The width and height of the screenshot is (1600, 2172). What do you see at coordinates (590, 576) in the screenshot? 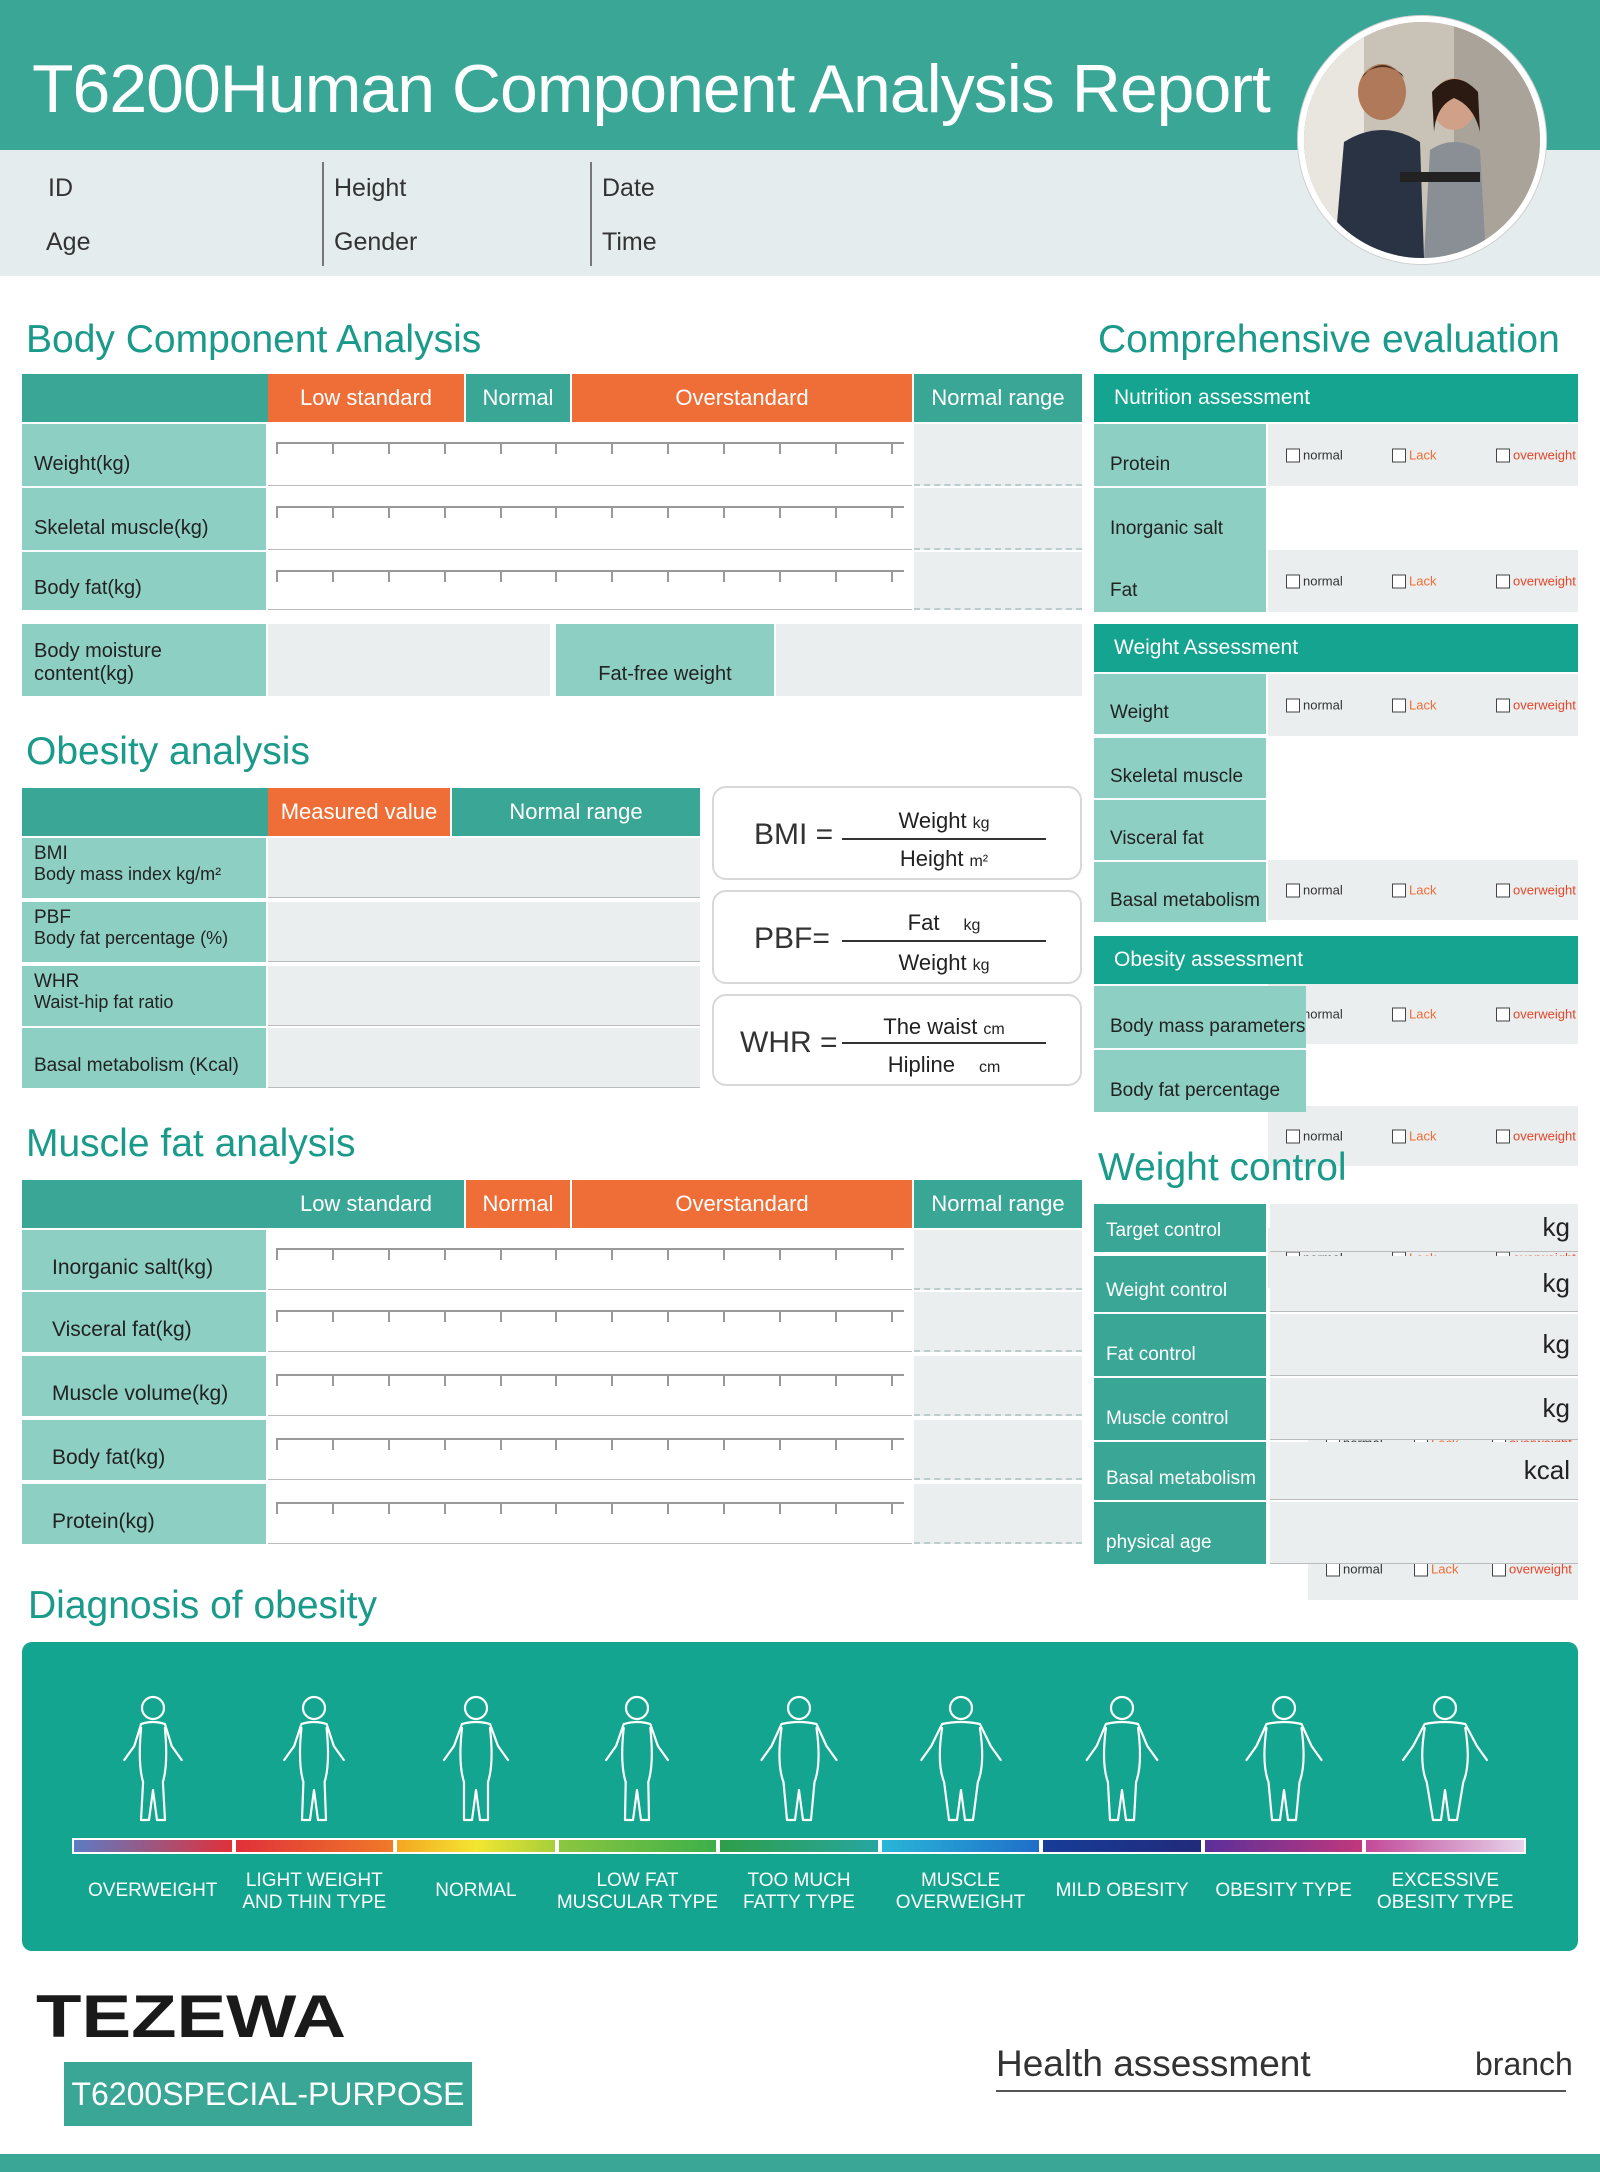
I see `scale-axis` at bounding box center [590, 576].